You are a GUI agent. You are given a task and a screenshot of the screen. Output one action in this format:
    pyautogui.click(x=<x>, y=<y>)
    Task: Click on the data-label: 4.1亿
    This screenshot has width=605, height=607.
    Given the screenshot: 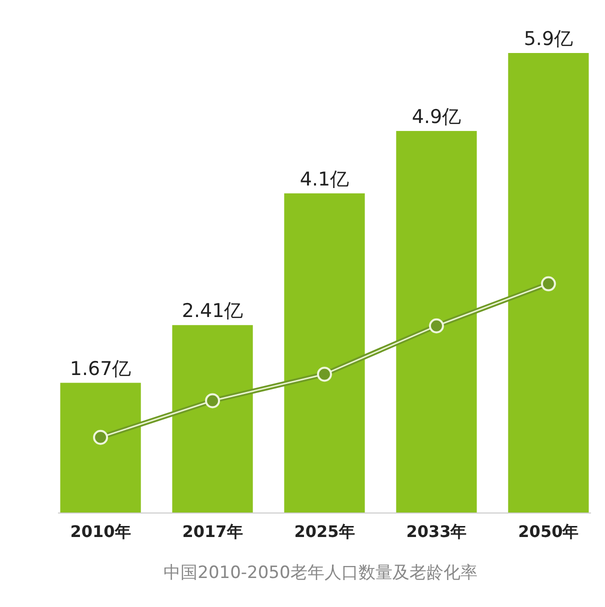 What is the action you would take?
    pyautogui.click(x=325, y=179)
    